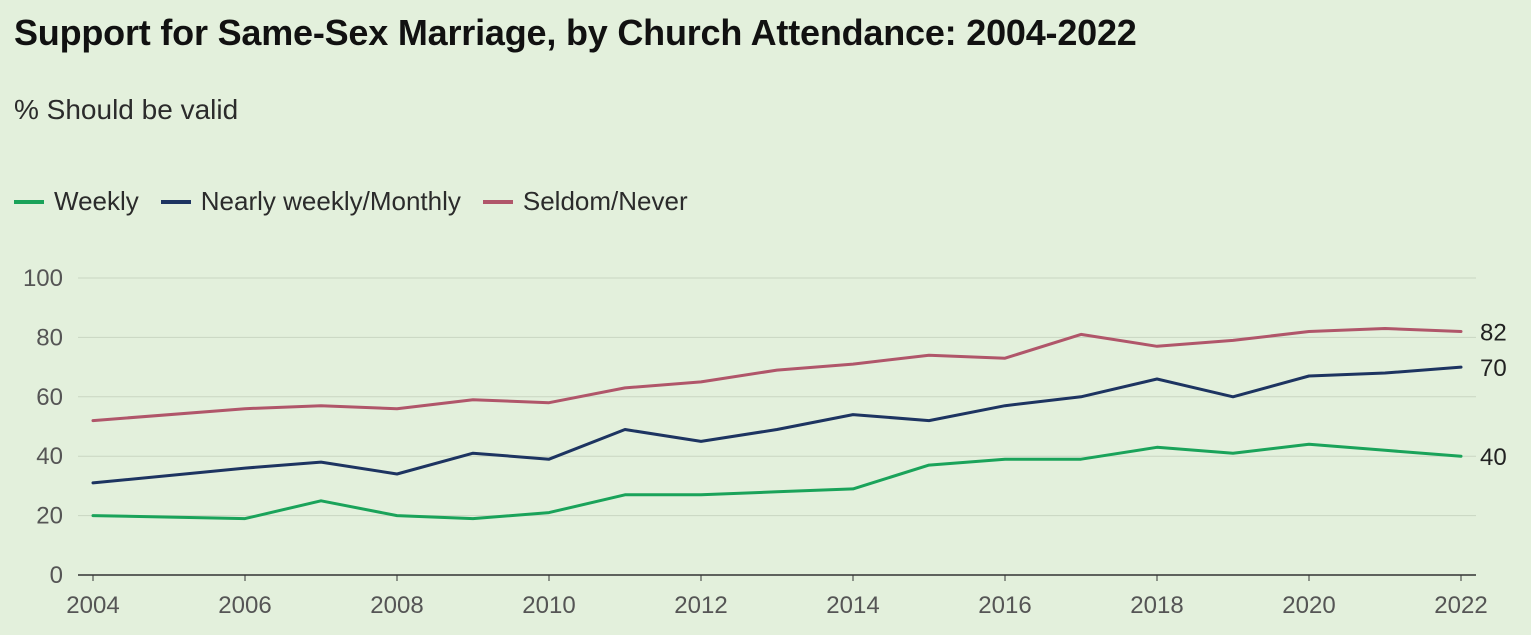  Describe the element at coordinates (1493, 457) in the screenshot. I see `end-label-weekly: 40` at that location.